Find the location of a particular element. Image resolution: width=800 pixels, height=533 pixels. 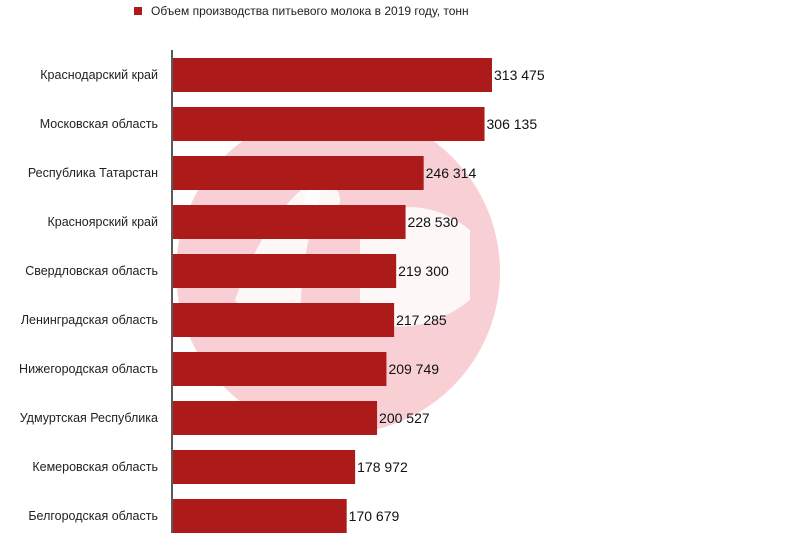

value-label-8: 178 972 is located at coordinates (382, 467).